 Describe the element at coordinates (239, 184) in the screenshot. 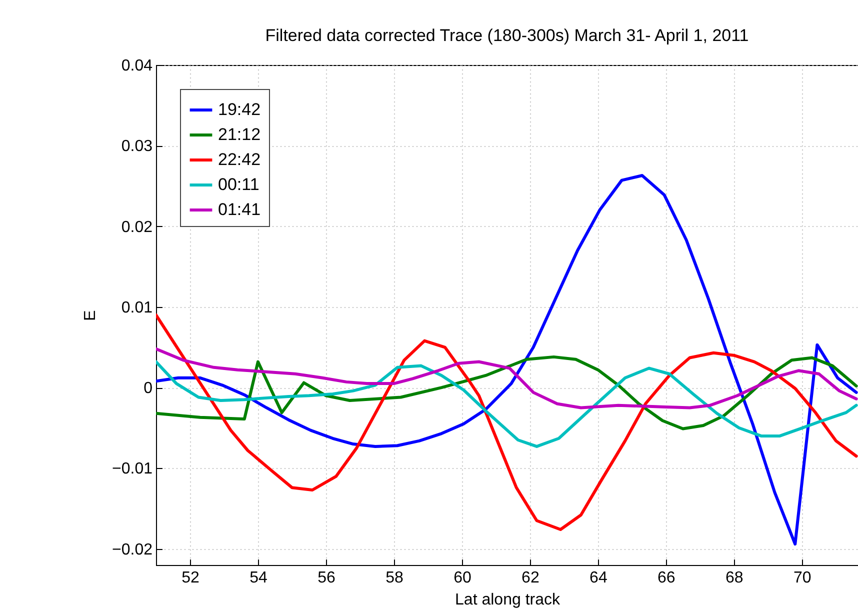

I see `legend-label: 00:11` at that location.